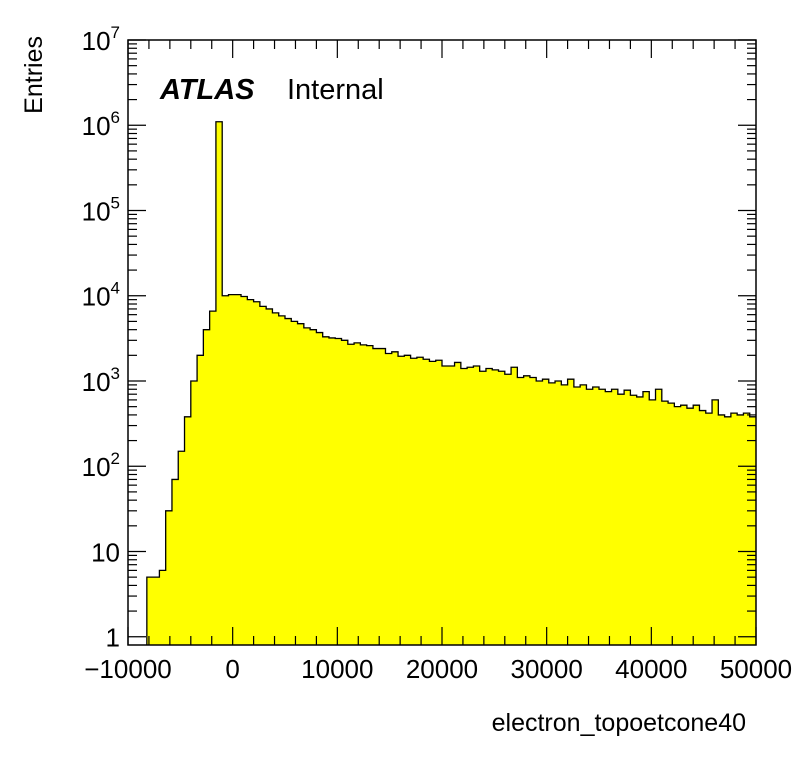  I want to click on y-tick-label: 1, so click(113, 638).